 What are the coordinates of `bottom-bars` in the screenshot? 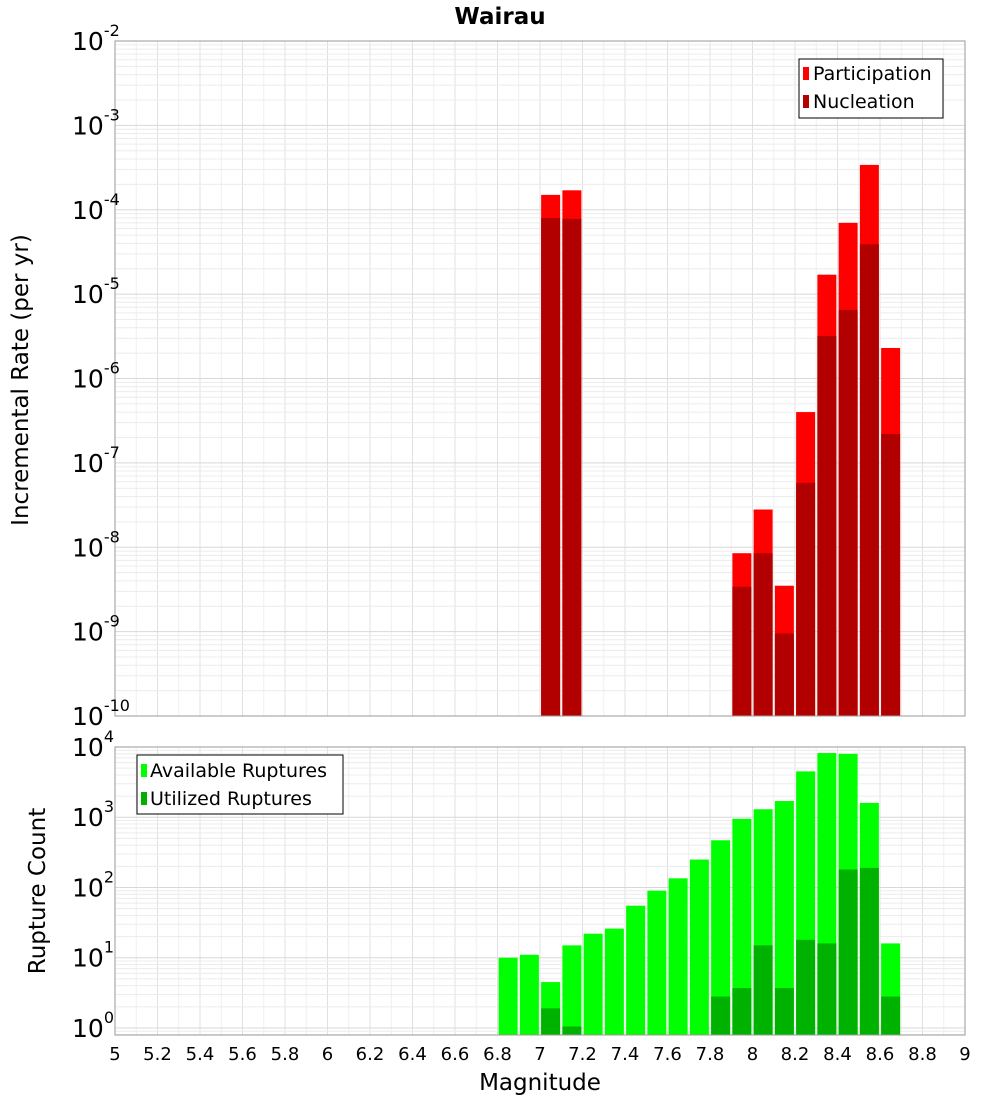 It's located at (699, 894).